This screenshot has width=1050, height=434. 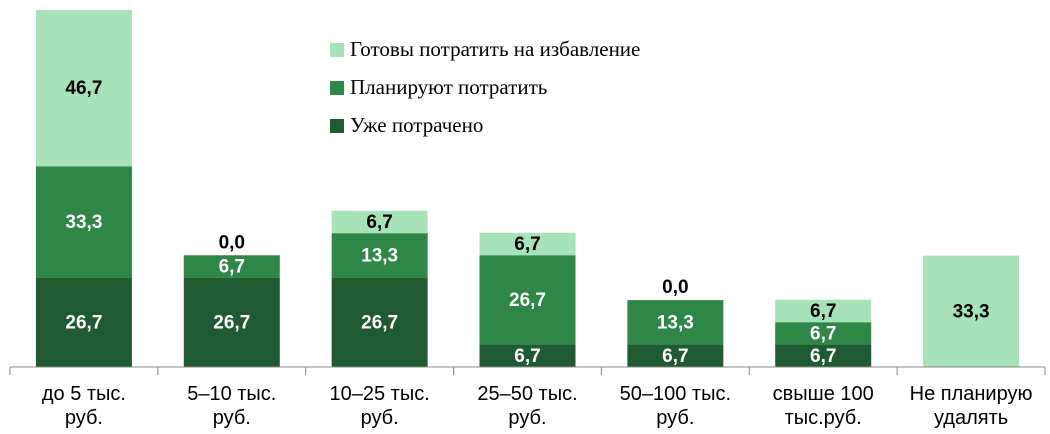 What do you see at coordinates (495, 49) in the screenshot?
I see `legend-label: Готовы потратить на избавление` at bounding box center [495, 49].